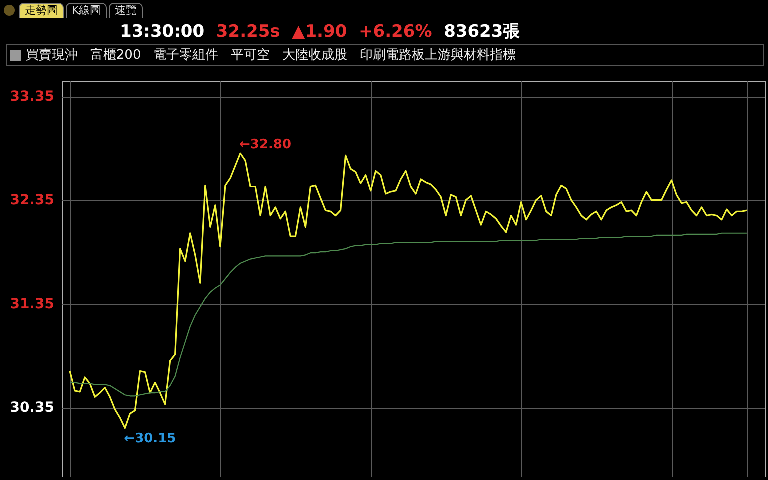  Describe the element at coordinates (32, 408) in the screenshot. I see `y-tick-label: 30.35` at that location.